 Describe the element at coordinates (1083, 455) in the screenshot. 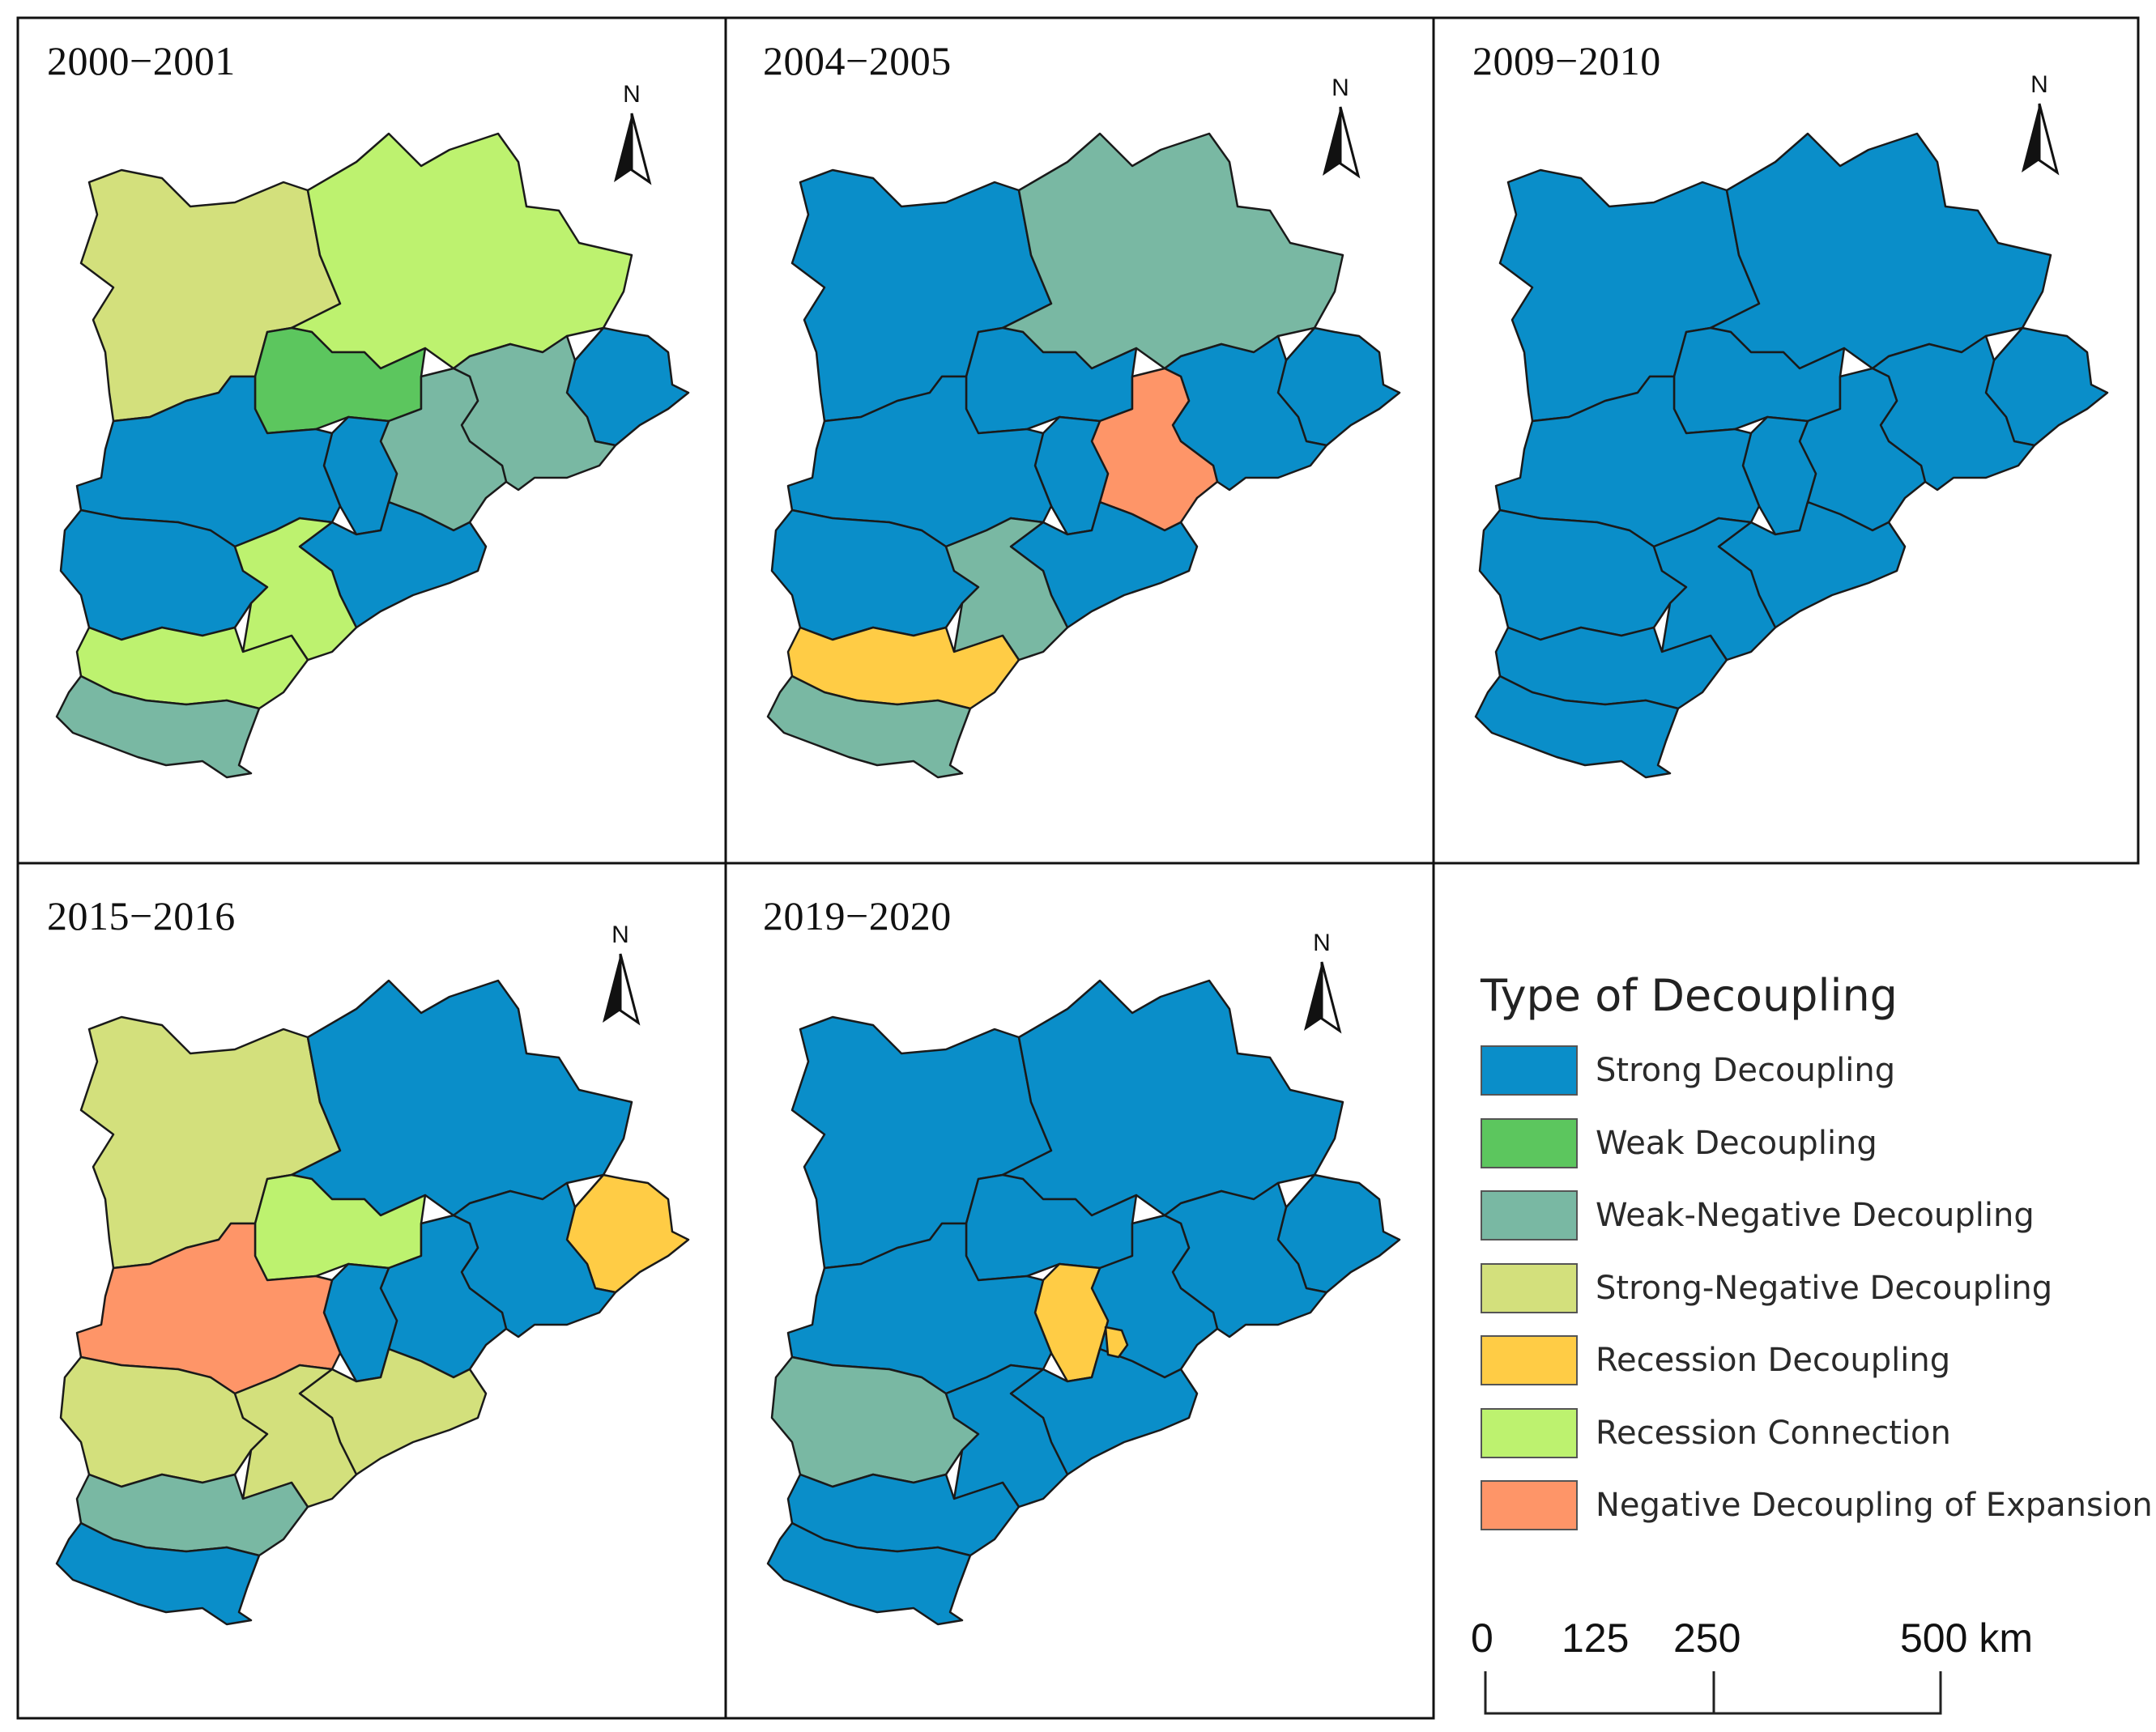

I see `map-panel-2004-2005` at that location.